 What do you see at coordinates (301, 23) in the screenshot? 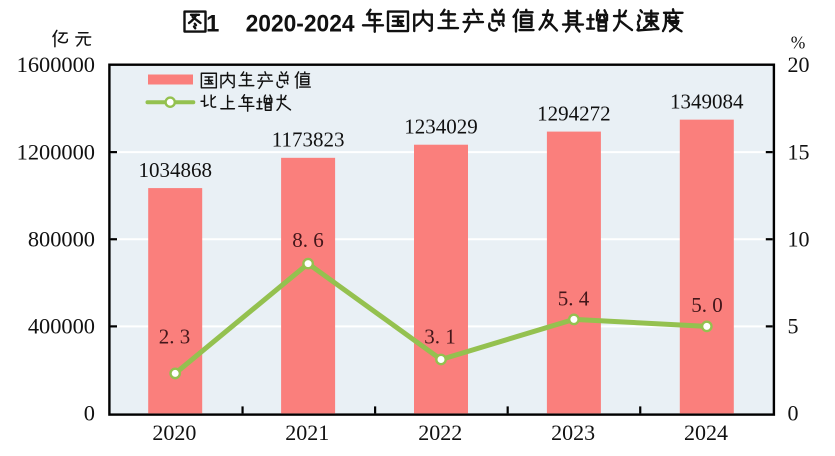
I see `svg-text: 2020-2024` at bounding box center [301, 23].